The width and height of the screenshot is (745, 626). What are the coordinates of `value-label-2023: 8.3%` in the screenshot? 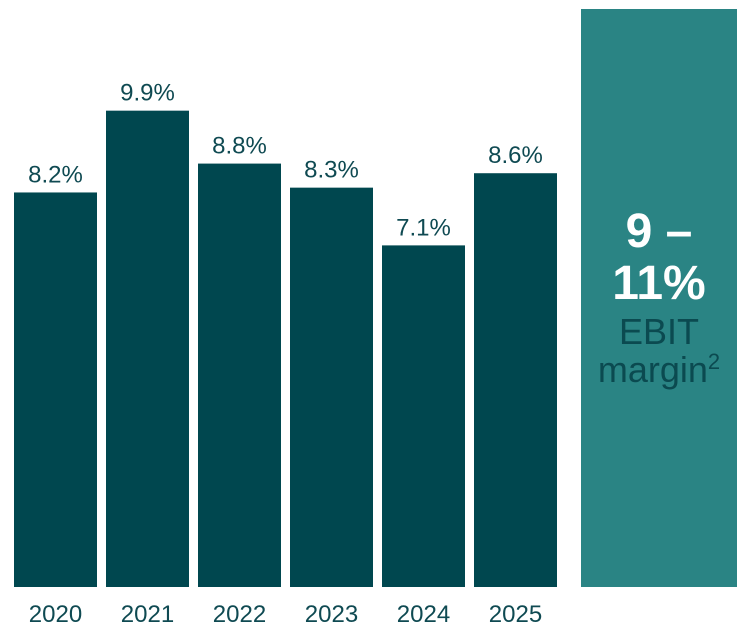 It's located at (331, 170).